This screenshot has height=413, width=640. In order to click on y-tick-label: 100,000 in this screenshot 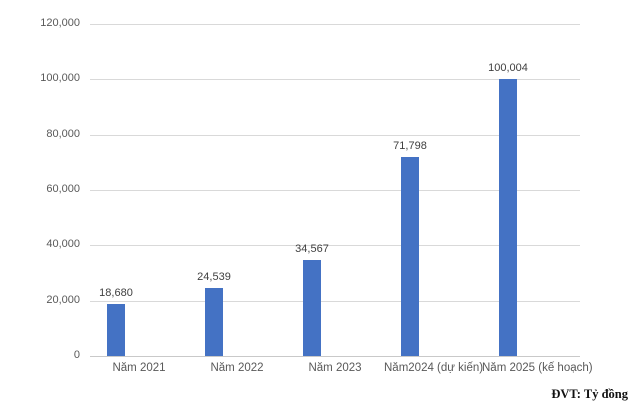, I will do `click(60, 78)`.